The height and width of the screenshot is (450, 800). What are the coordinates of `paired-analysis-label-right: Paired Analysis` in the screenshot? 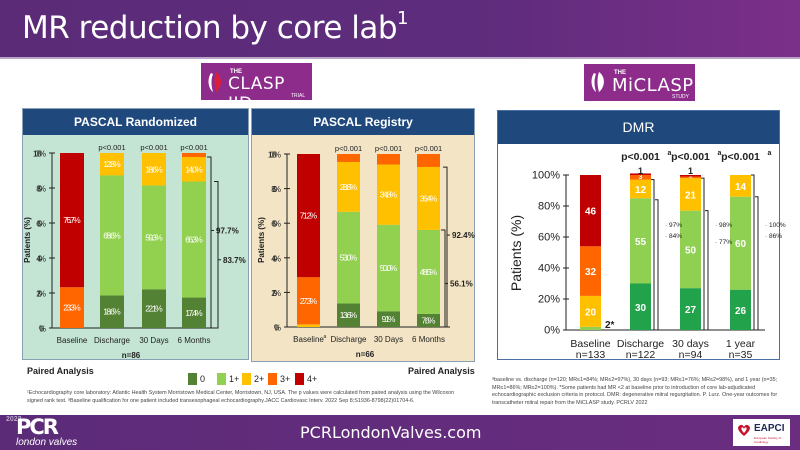 It's located at (441, 371).